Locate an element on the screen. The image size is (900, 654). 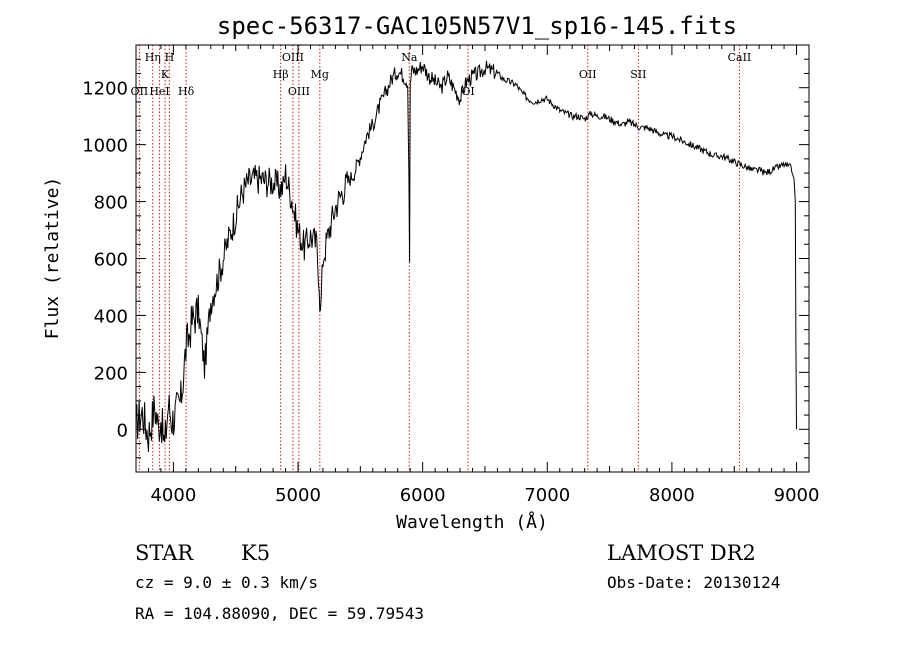
y-tick-label: 200 is located at coordinates (111, 373).